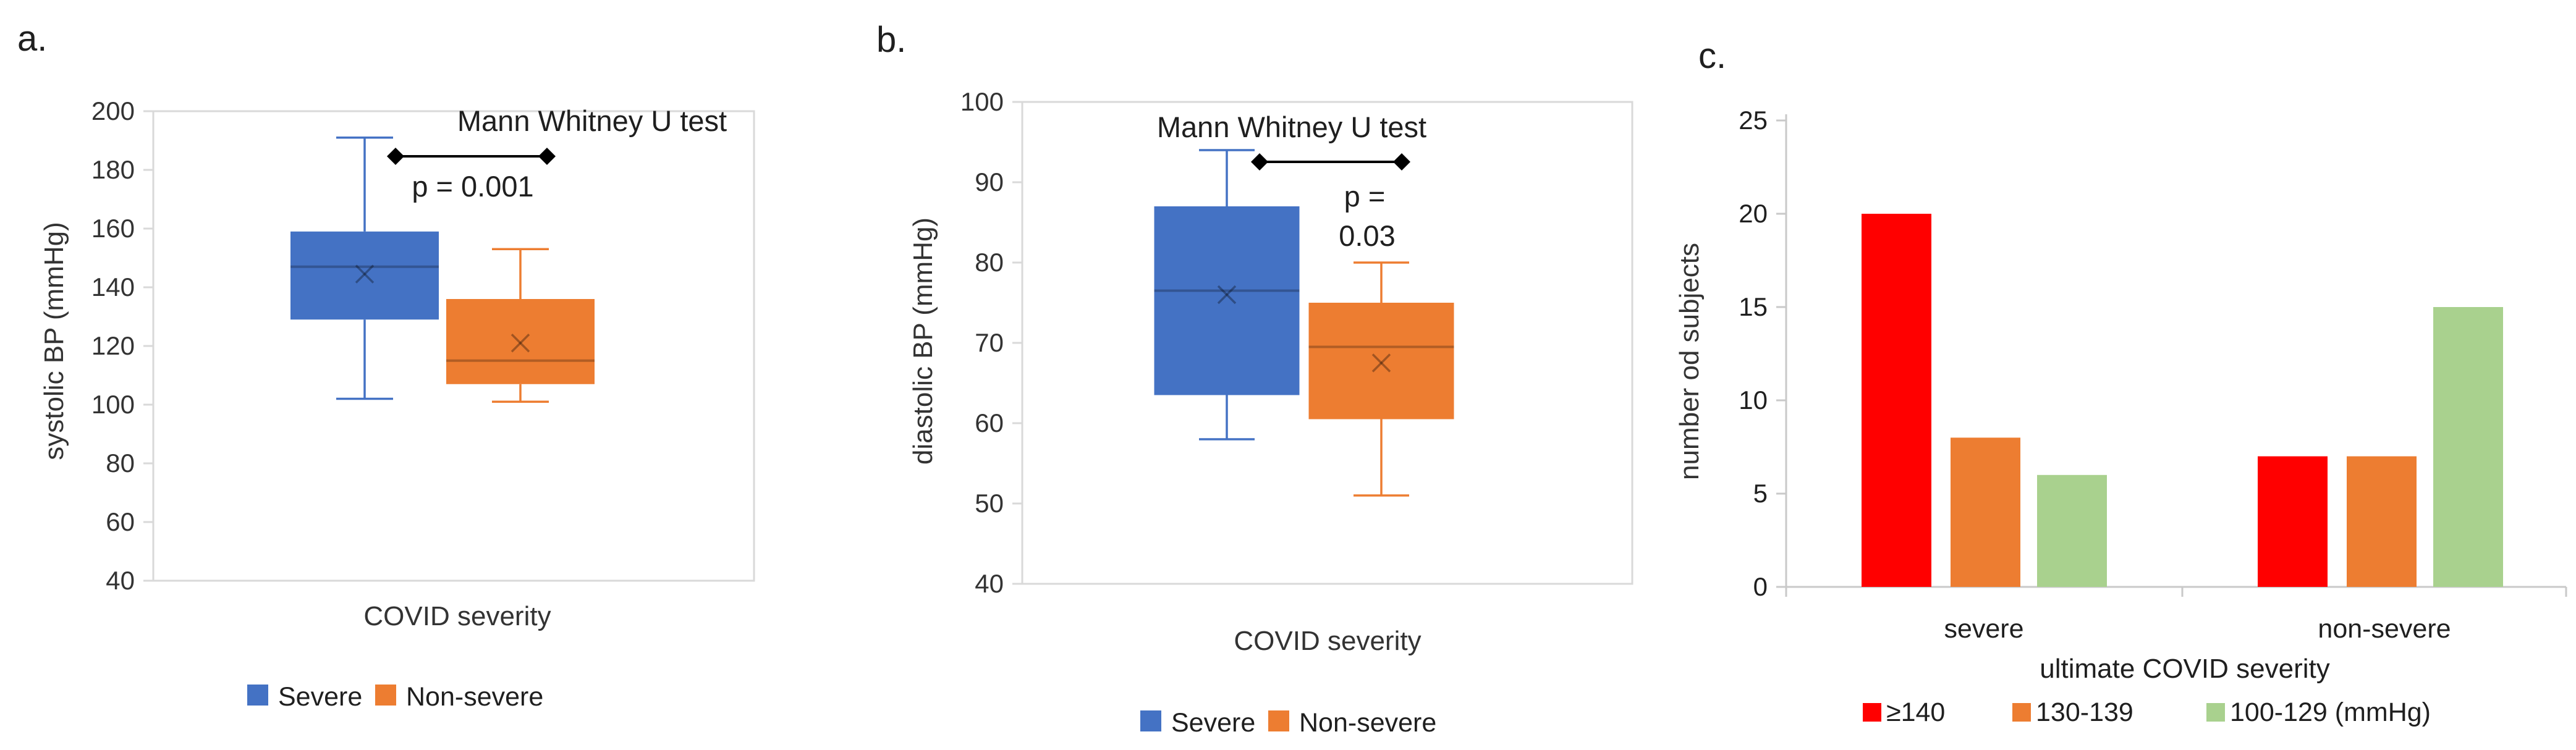  What do you see at coordinates (113, 111) in the screenshot?
I see `y-tick-label: 200` at bounding box center [113, 111].